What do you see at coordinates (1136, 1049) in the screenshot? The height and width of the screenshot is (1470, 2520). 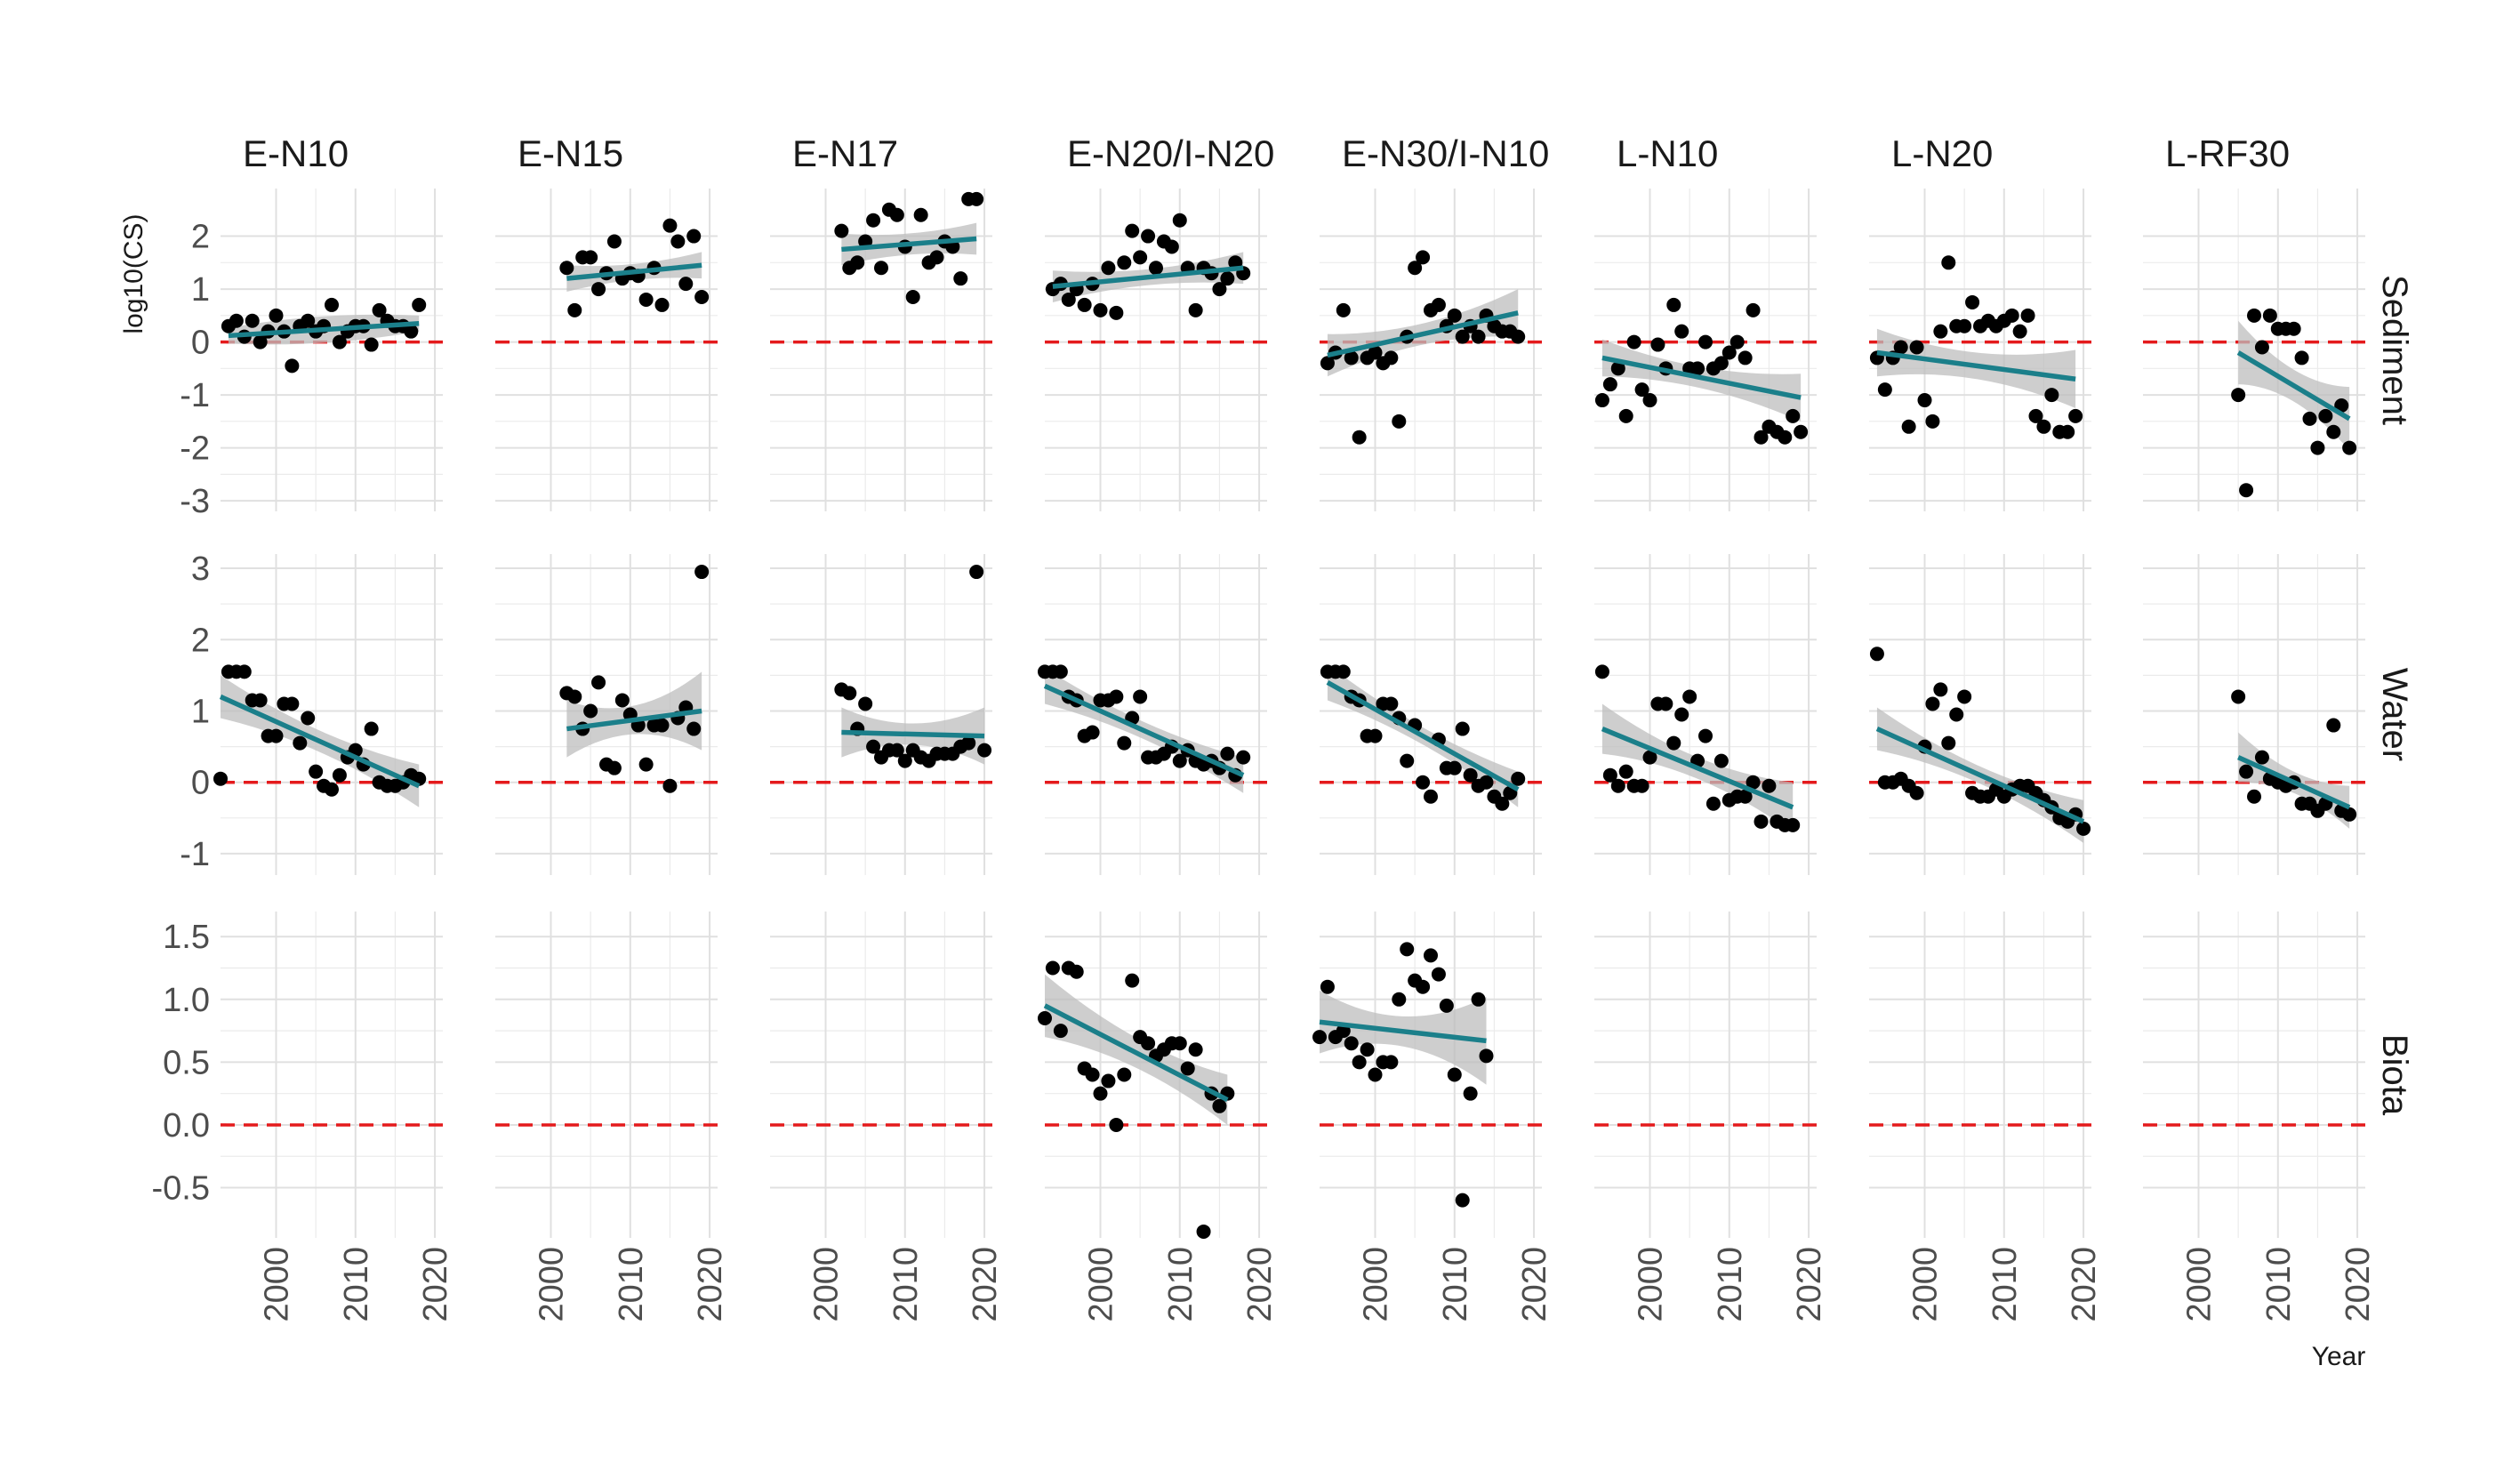 I see `confidence-band` at bounding box center [1136, 1049].